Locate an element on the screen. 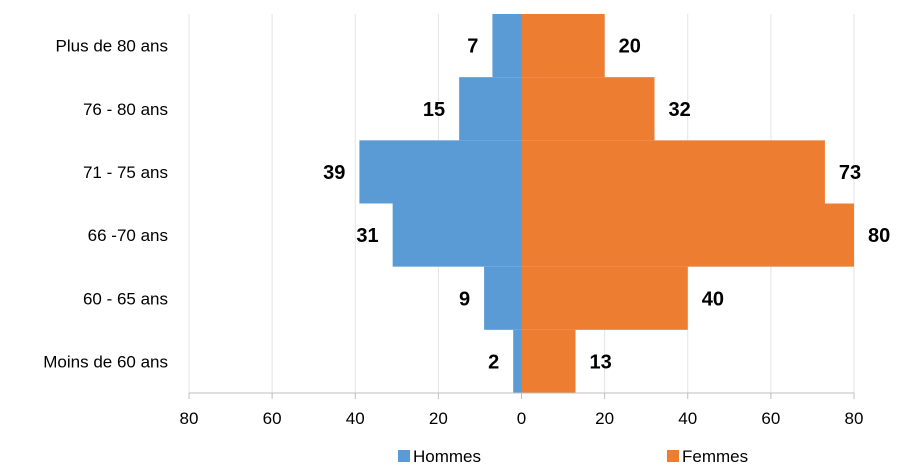 The image size is (900, 473). legend: Hommes Femmes is located at coordinates (573, 456).